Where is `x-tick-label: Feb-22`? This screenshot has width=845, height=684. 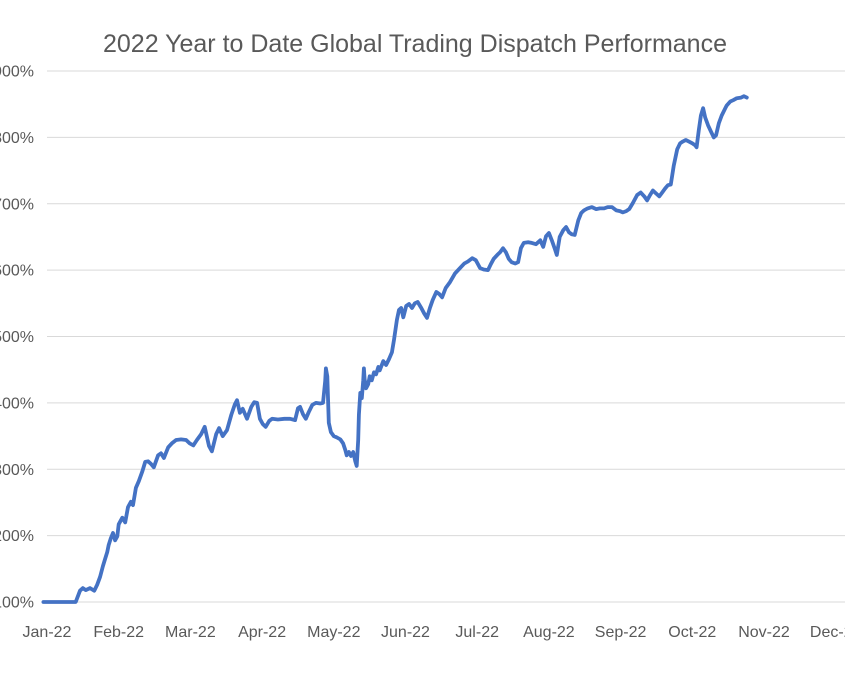
x-tick-label: Feb-22 is located at coordinates (118, 632).